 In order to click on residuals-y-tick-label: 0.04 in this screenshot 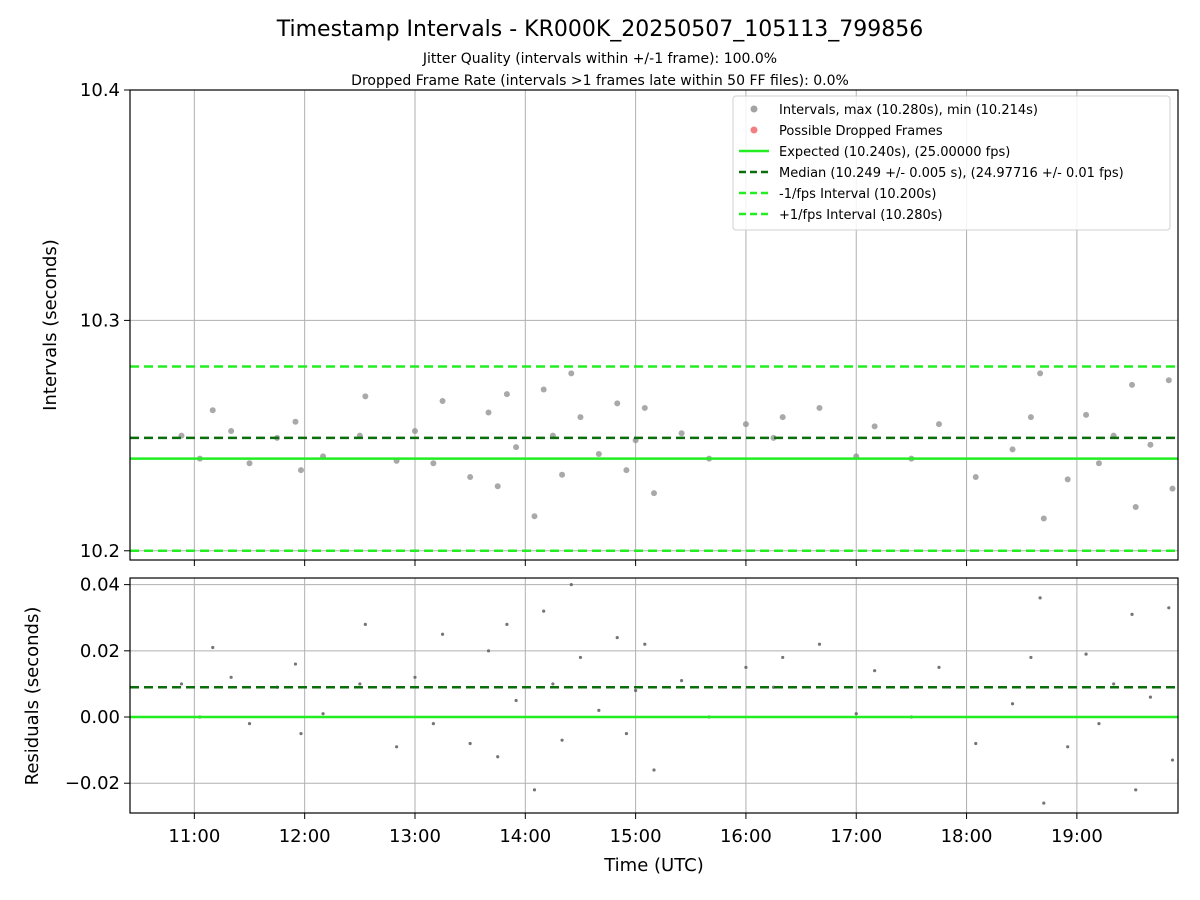, I will do `click(100, 585)`.